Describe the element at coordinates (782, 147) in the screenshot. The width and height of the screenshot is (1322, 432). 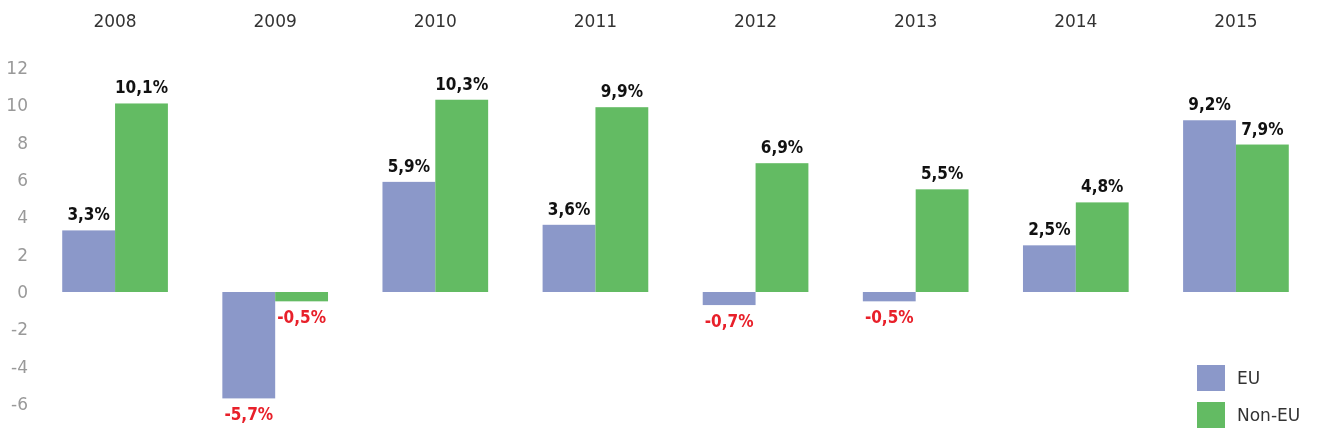
I see `data-label: 6,9%` at that location.